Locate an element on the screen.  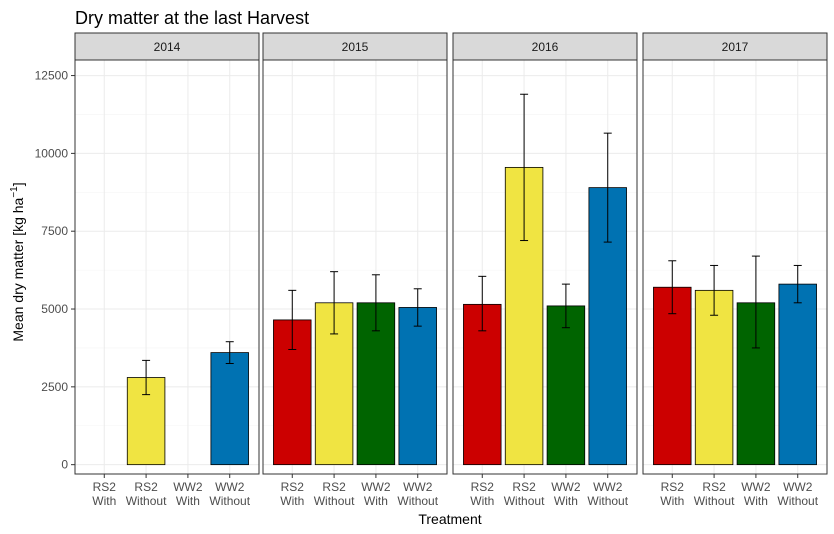
facet-strip-label: 2017 is located at coordinates (735, 47).